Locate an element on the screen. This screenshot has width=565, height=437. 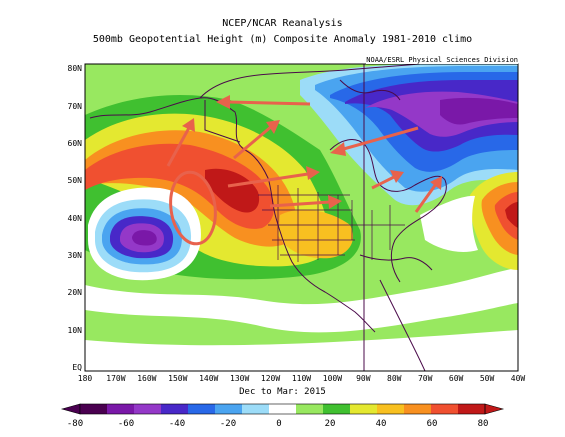
colorbar-tick-label: -20 is located at coordinates (228, 424).